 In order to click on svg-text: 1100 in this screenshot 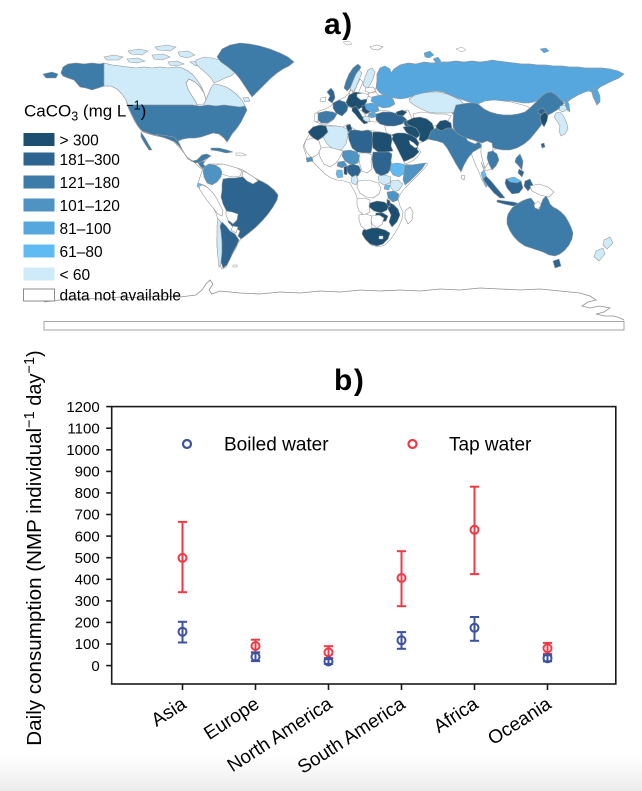, I will do `click(83, 428)`.